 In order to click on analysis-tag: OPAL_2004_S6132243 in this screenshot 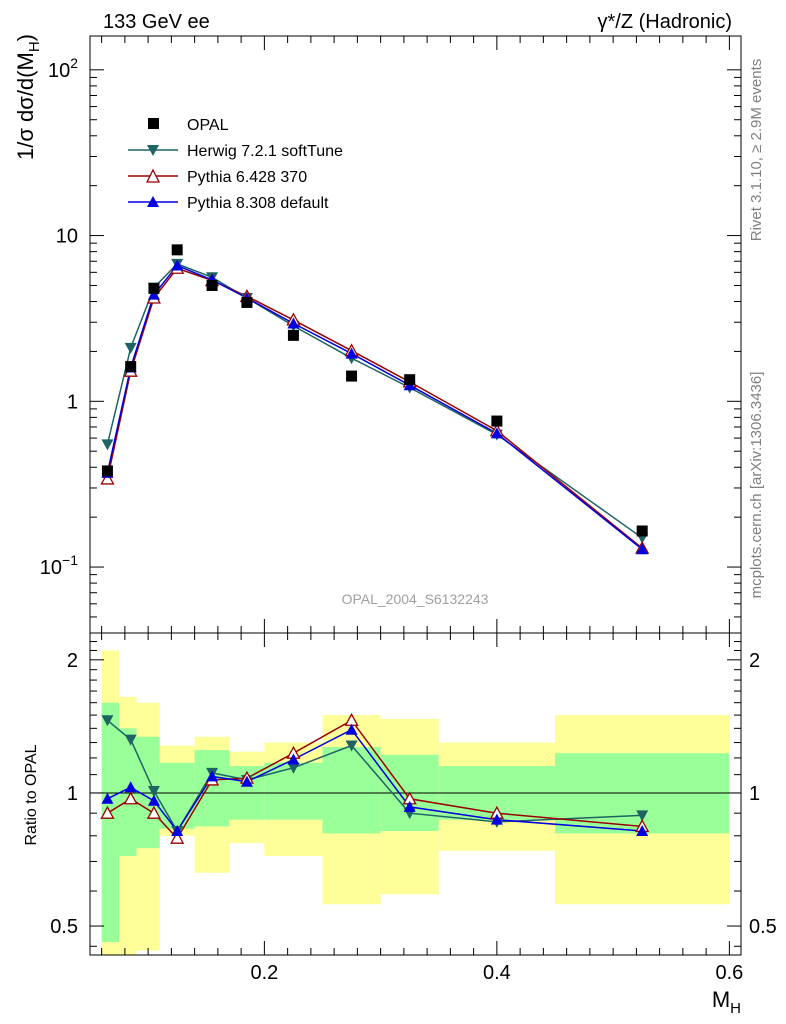, I will do `click(415, 599)`.